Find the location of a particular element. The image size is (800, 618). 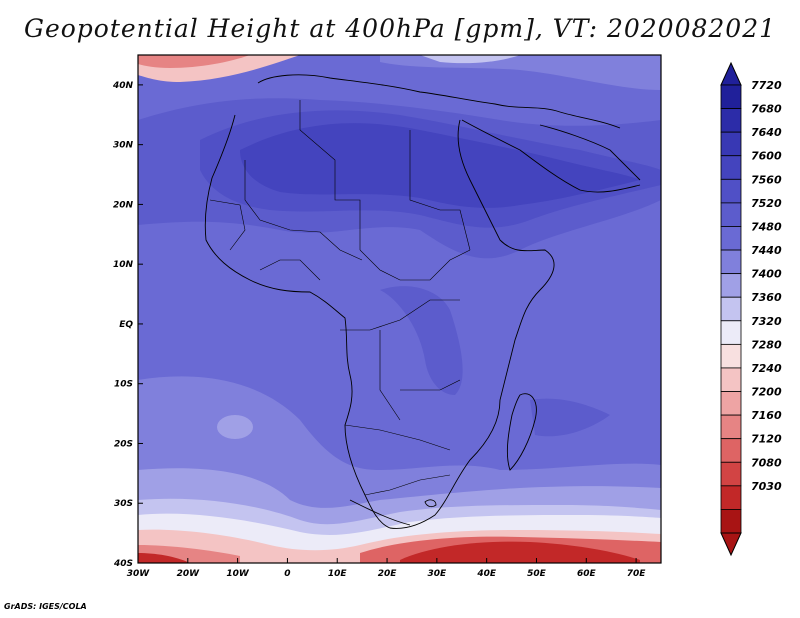

lon-tick-label: 20E is located at coordinates (388, 574).